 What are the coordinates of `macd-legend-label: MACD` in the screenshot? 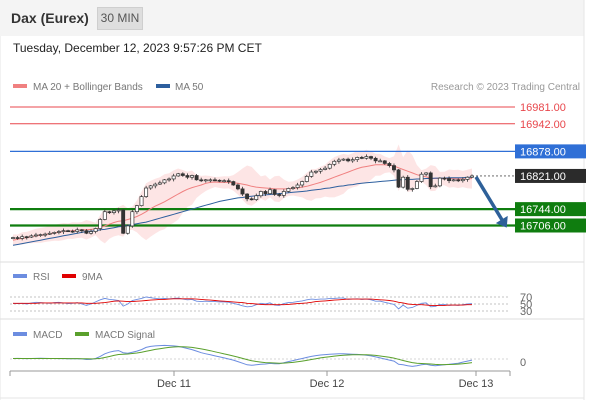 It's located at (47, 335).